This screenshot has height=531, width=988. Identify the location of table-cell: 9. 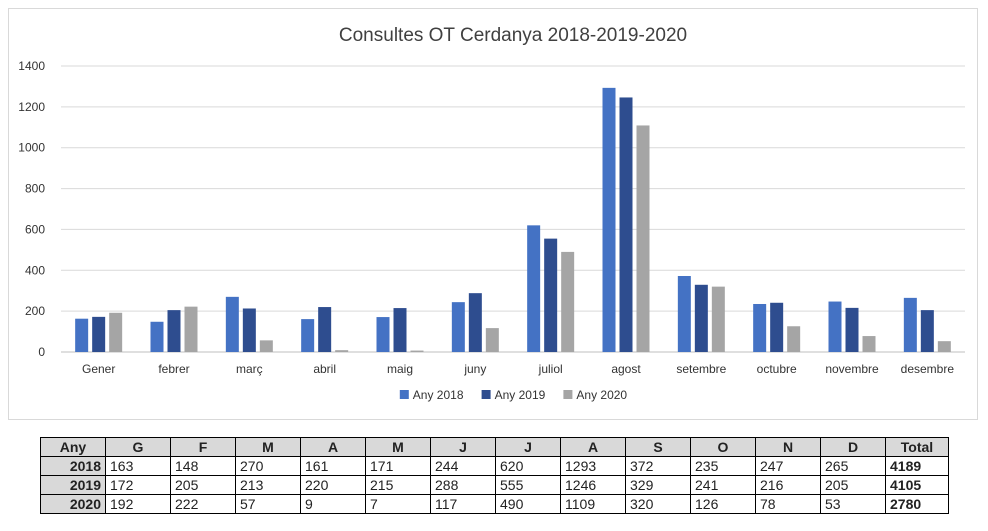
(333, 504).